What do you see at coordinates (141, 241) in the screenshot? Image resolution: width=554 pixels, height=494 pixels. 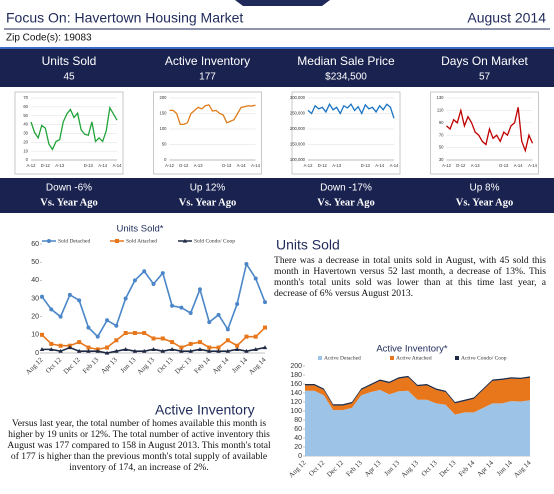 I see `legend-label: Sold Attached` at bounding box center [141, 241].